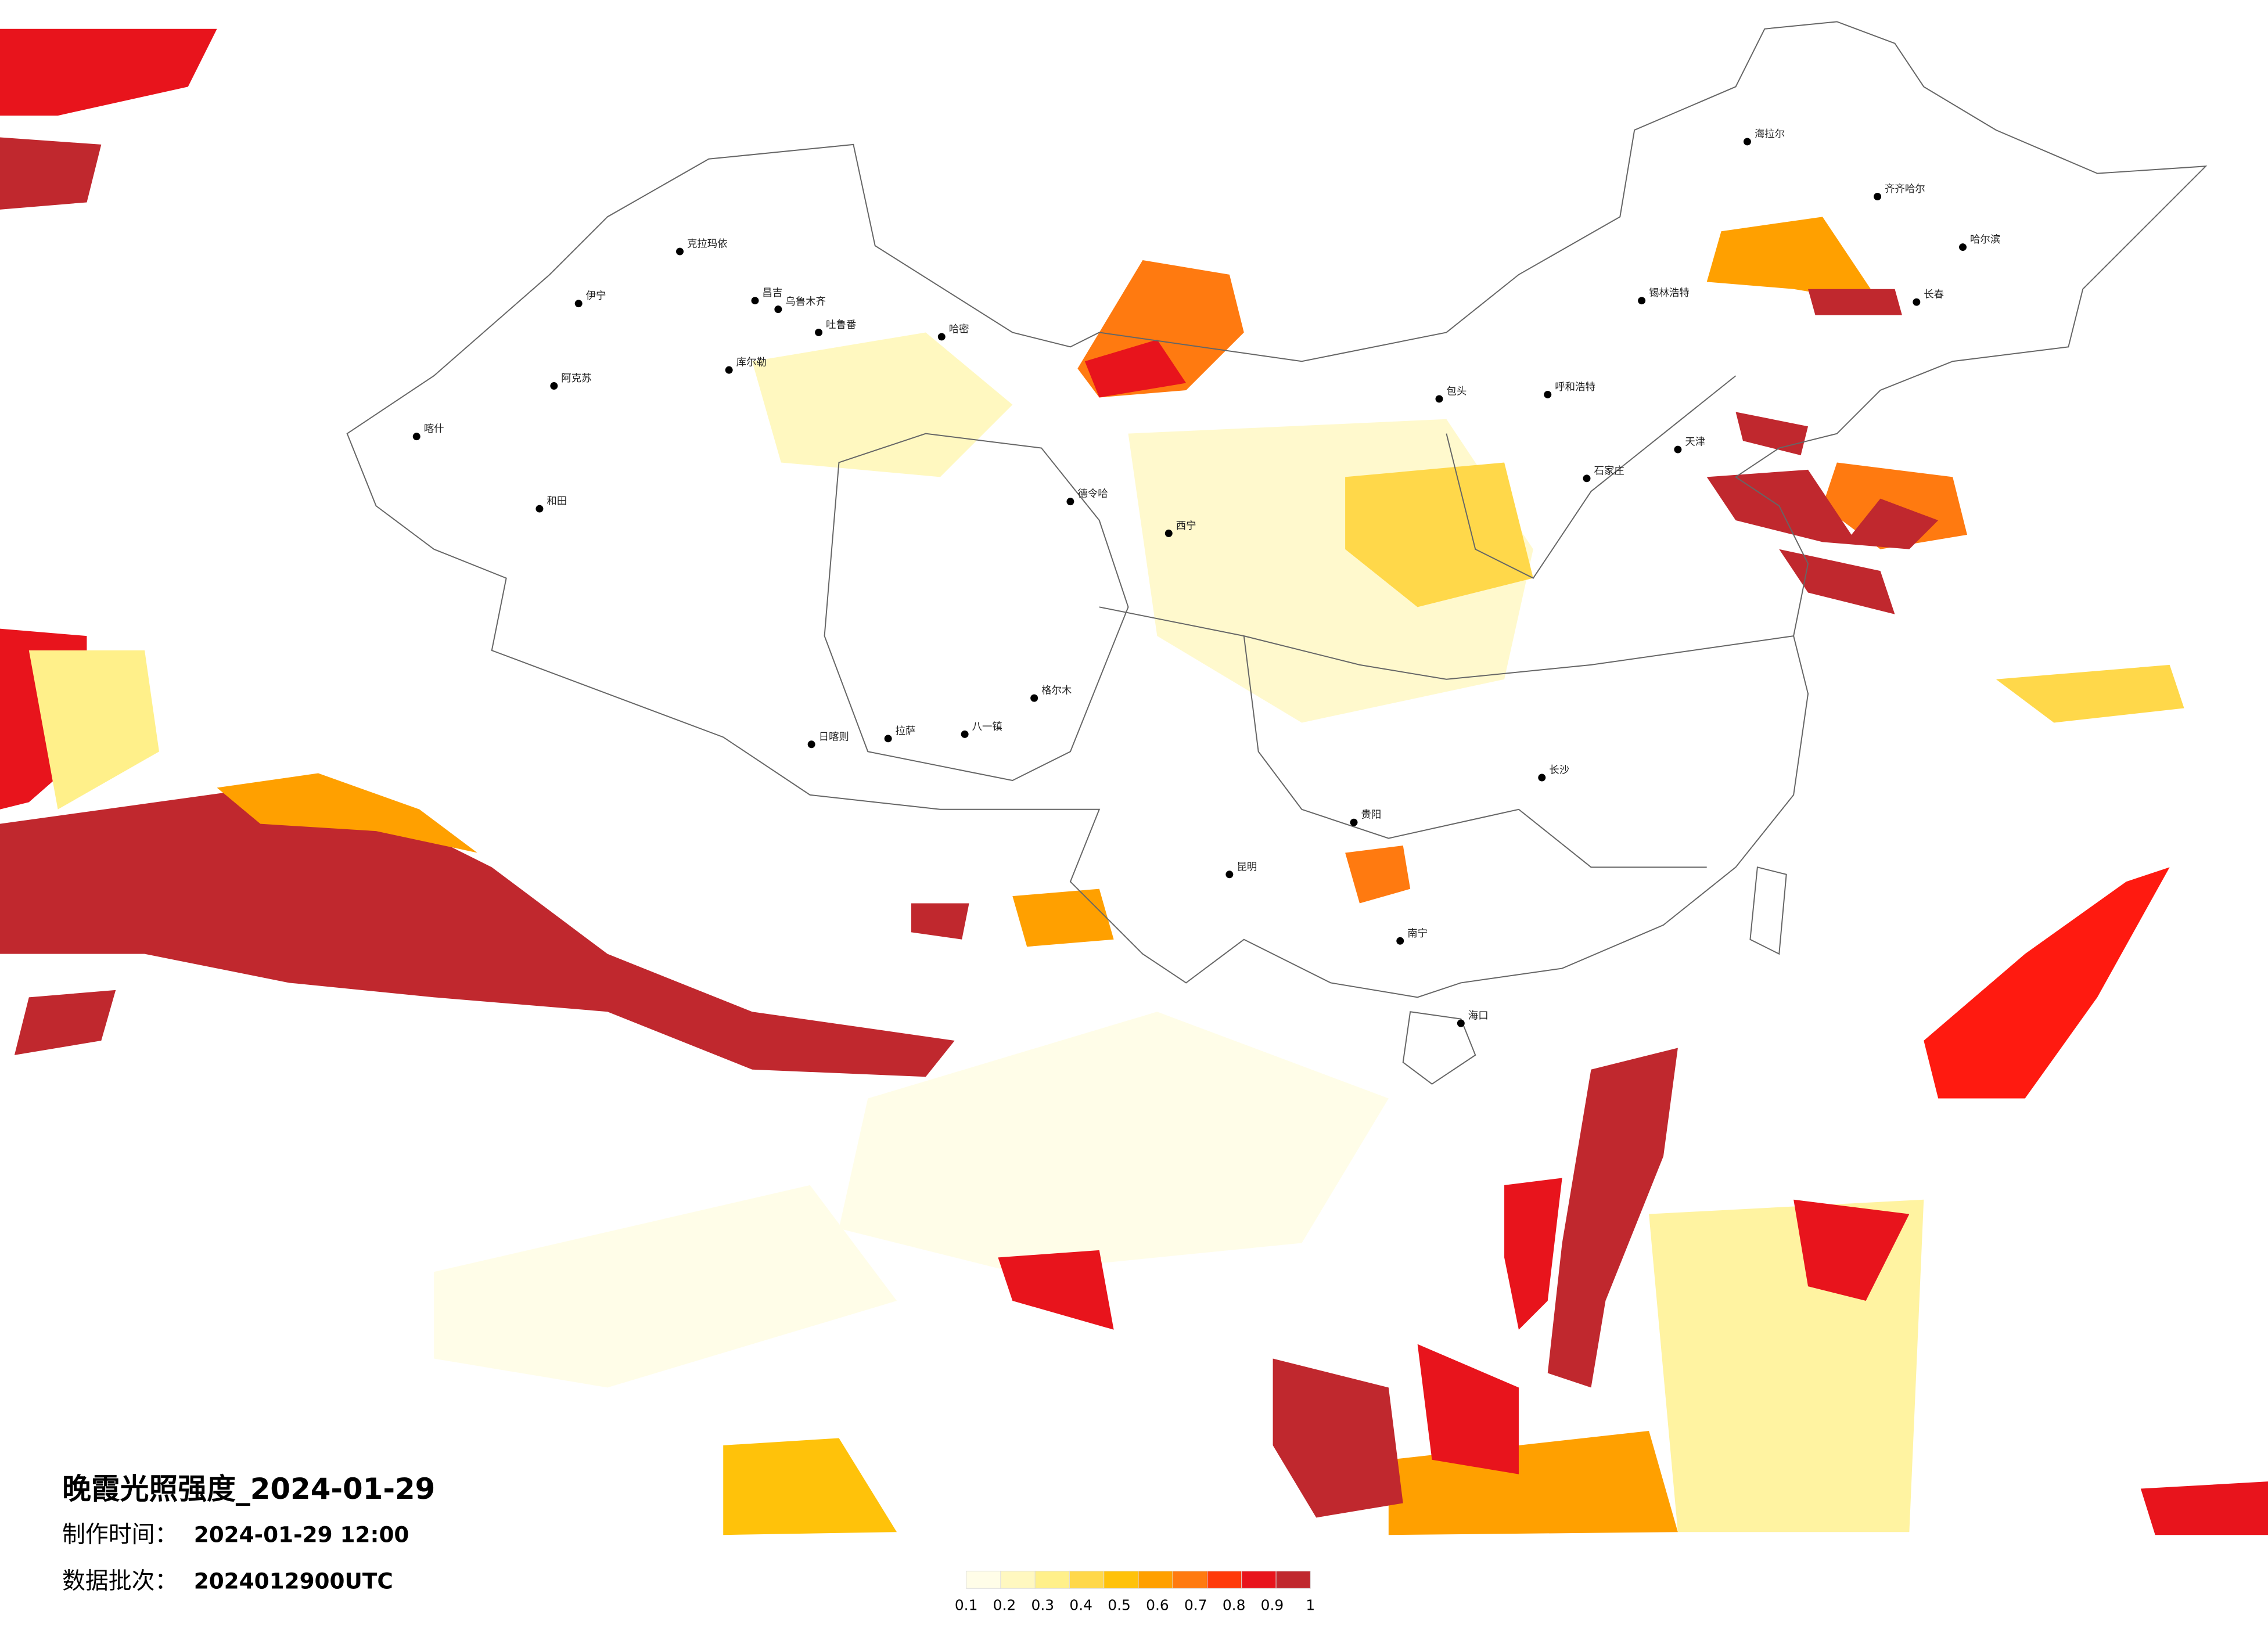 Image resolution: width=2268 pixels, height=1626 pixels. I want to click on info-label: 数据批次：, so click(120, 1581).